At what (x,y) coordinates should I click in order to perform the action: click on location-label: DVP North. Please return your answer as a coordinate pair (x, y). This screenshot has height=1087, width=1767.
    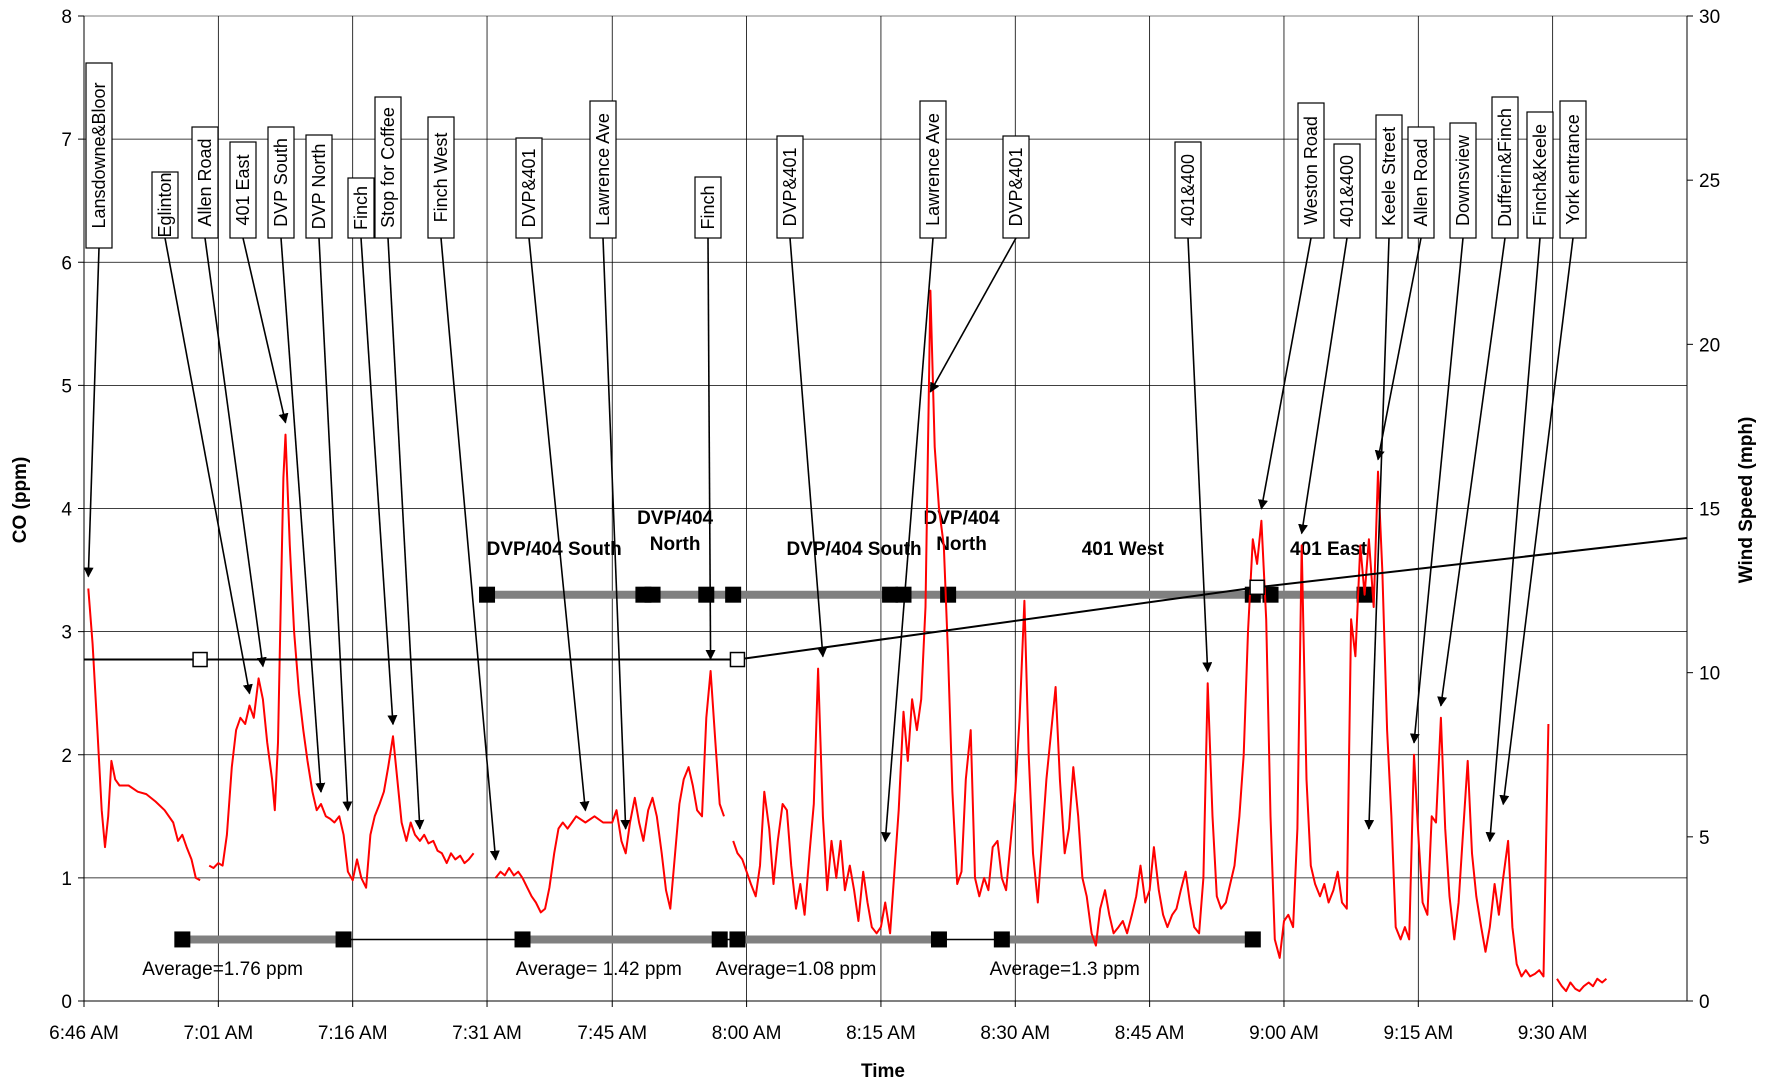
    Looking at the image, I should click on (319, 187).